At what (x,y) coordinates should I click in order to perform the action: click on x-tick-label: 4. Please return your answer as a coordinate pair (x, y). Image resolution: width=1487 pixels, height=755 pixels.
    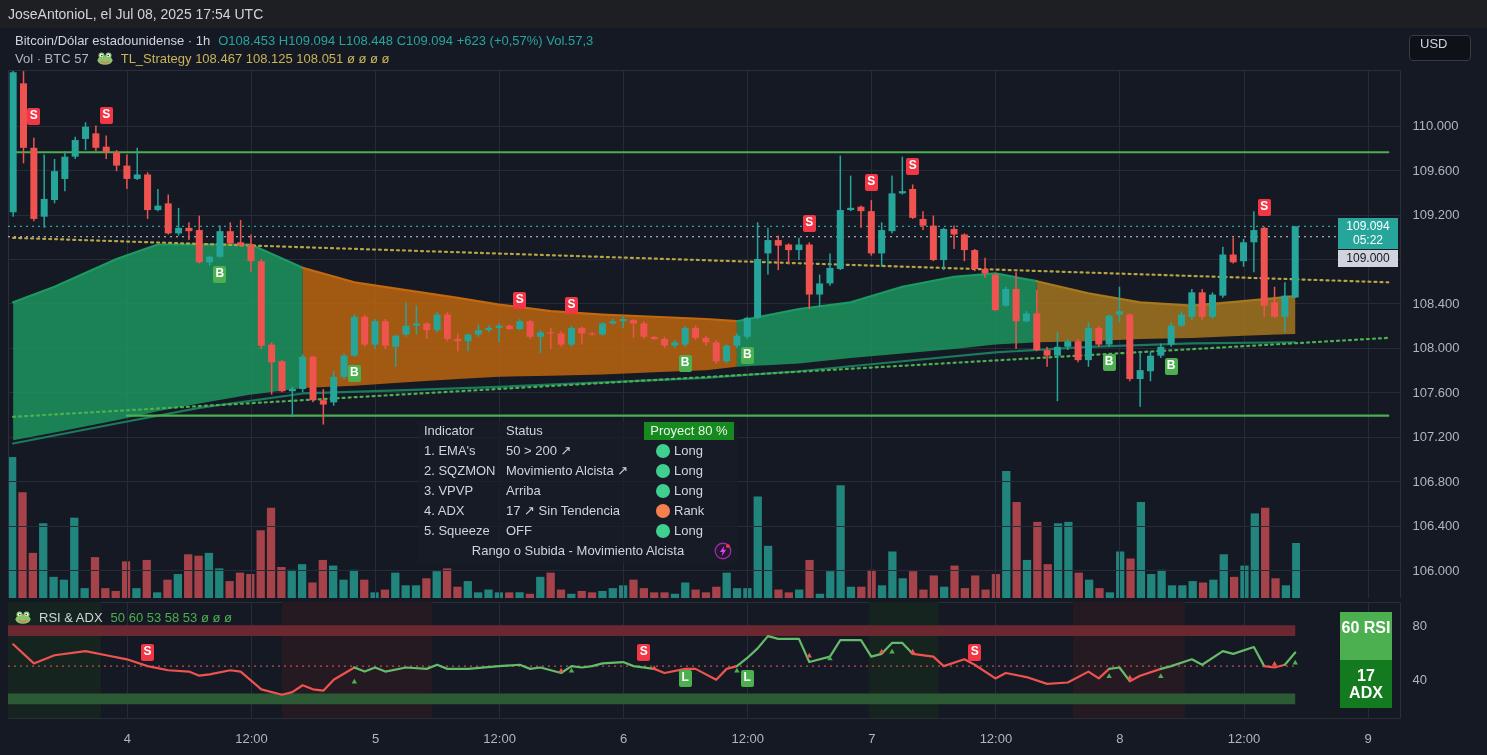
    Looking at the image, I should click on (127, 738).